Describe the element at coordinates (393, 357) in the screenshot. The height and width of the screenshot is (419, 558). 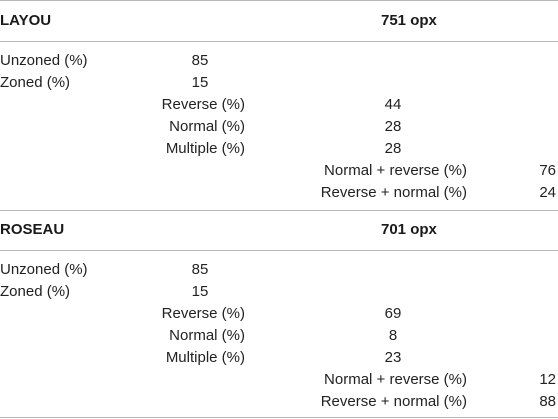
I see `multiple-value: 23` at that location.